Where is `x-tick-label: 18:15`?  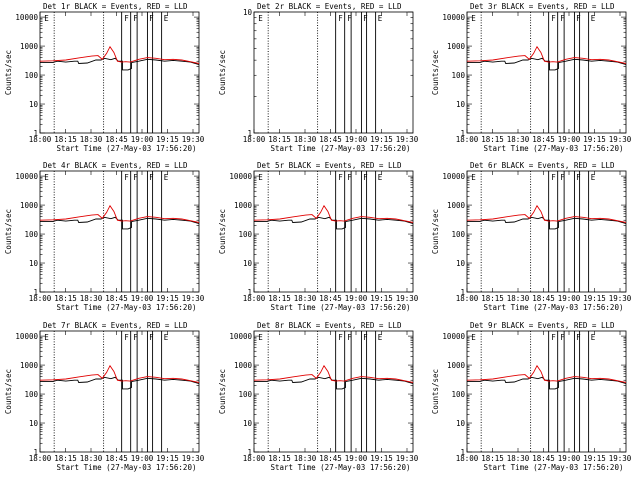 x-tick-label: 18:15 is located at coordinates (279, 298).